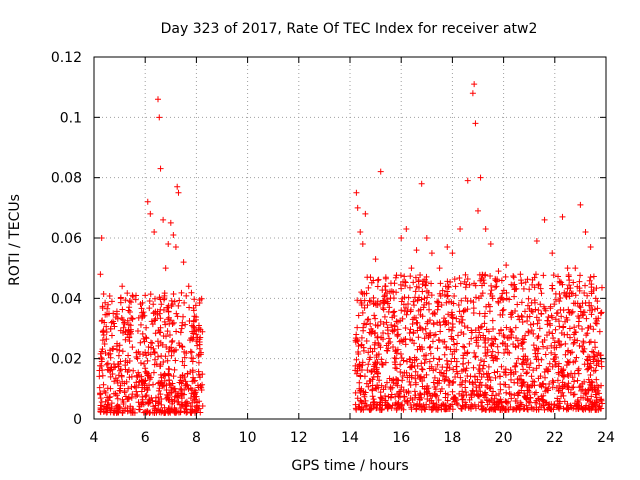  I want to click on x-tick-label: 8, so click(196, 438).